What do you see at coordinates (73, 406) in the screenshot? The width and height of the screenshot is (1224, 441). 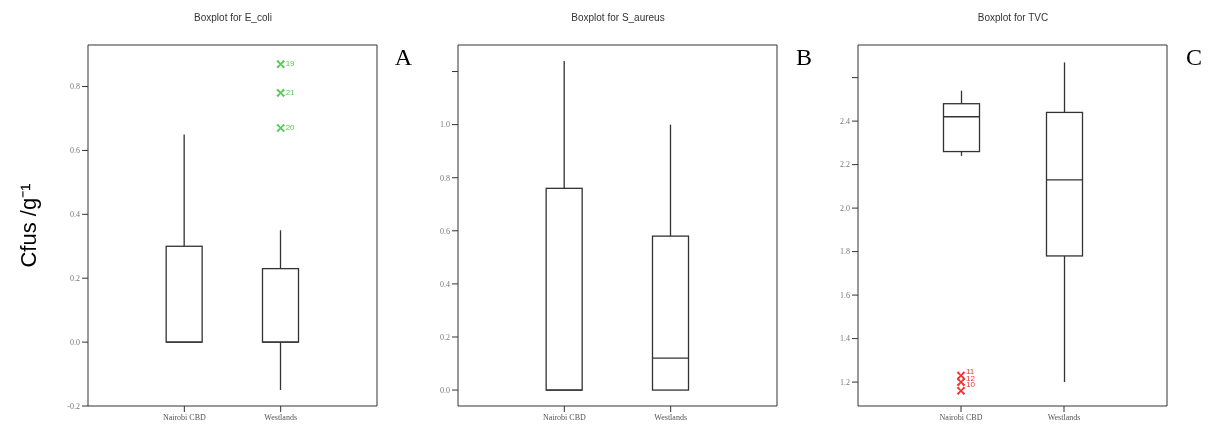 I see `y-tick-label: -0.2` at bounding box center [73, 406].